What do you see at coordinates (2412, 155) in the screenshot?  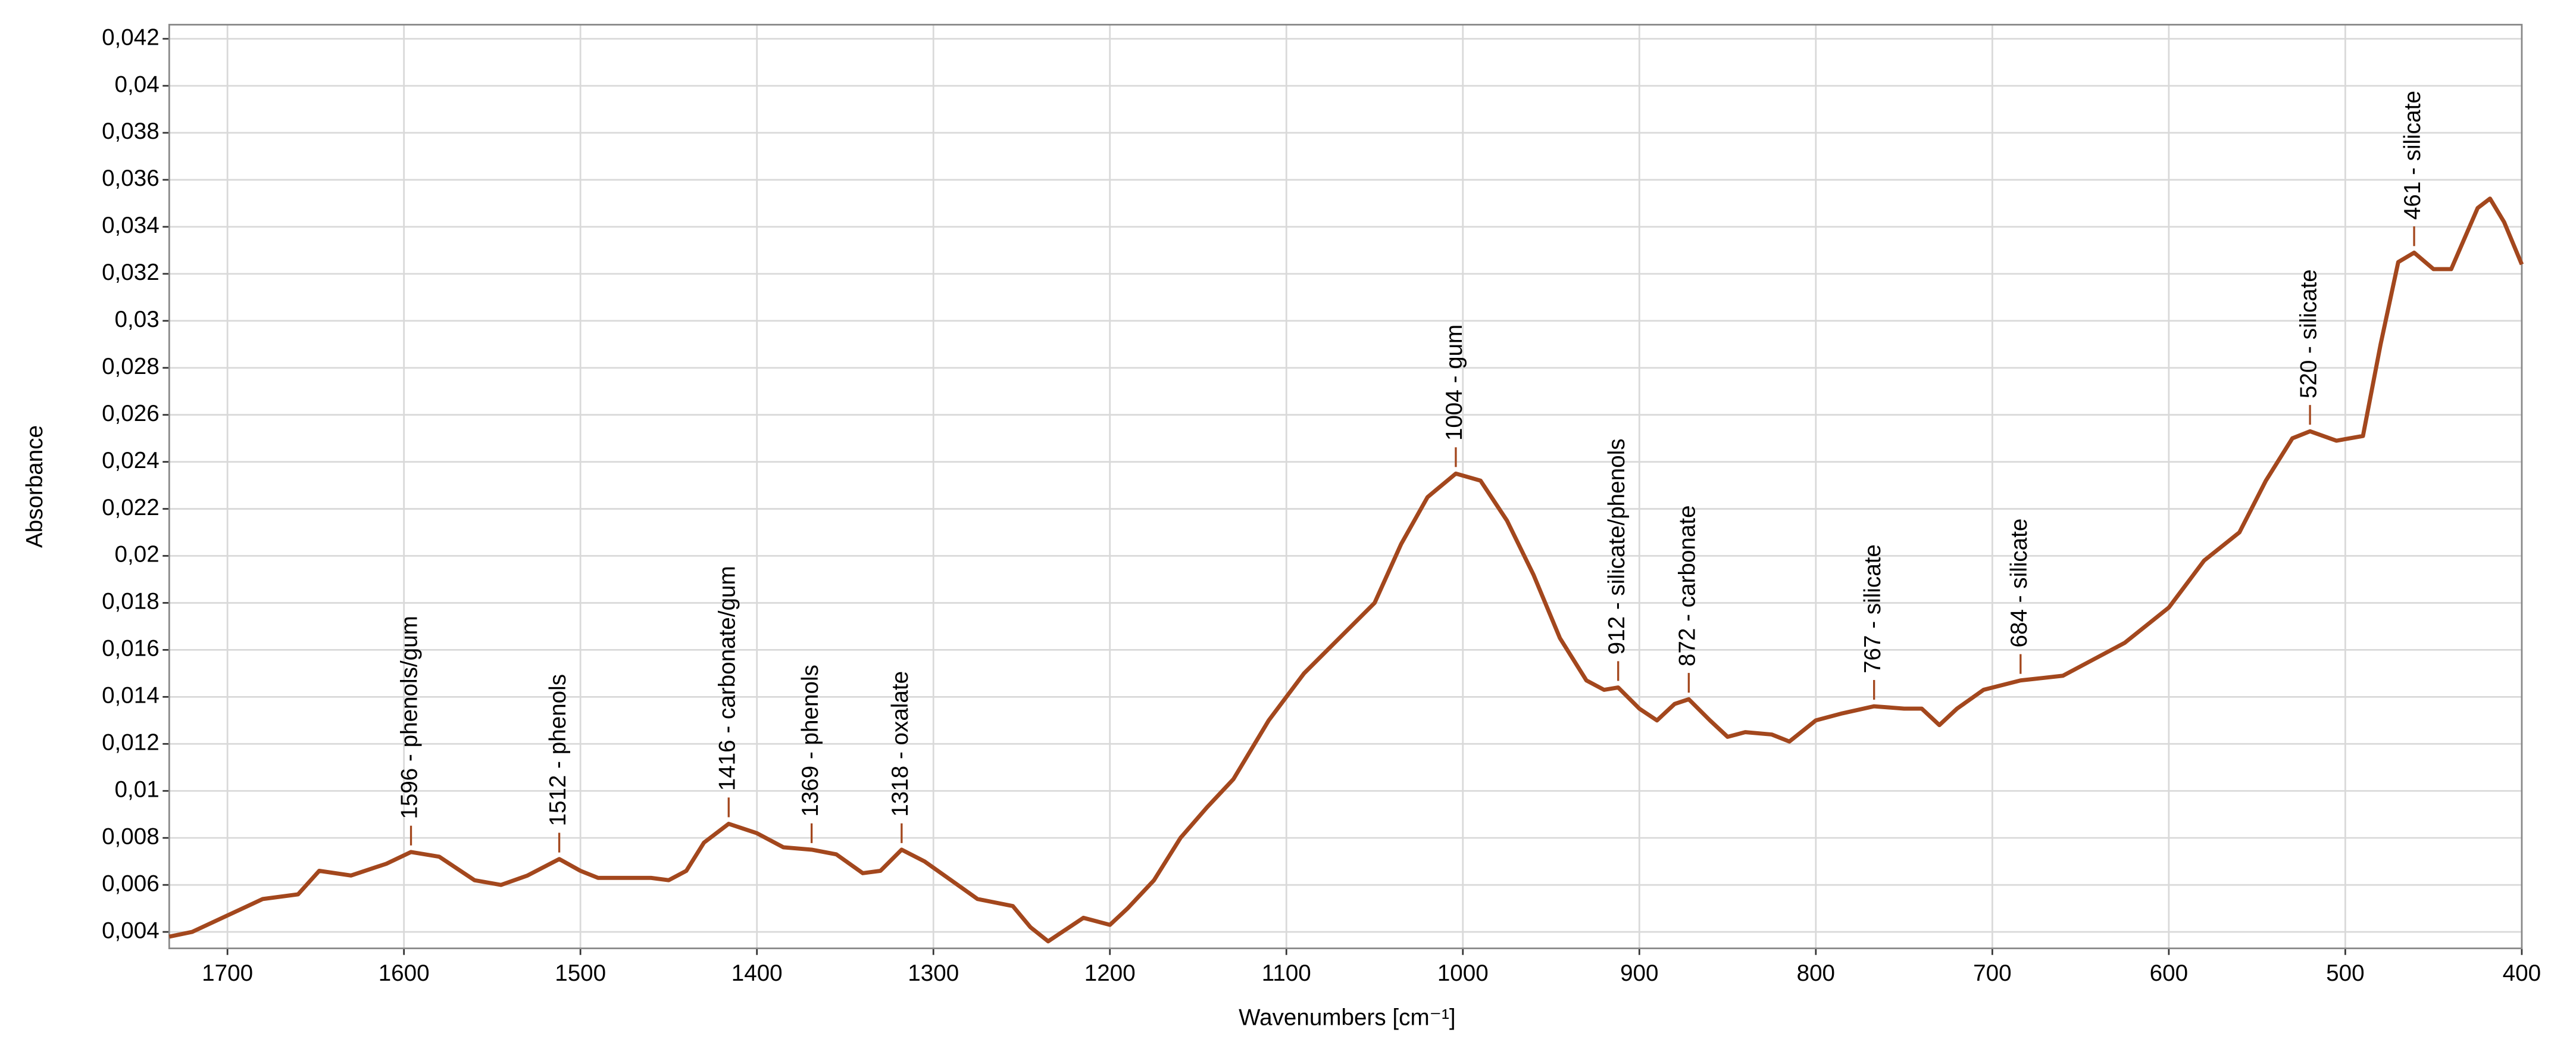 I see `annotation-label: 461 - silicate` at bounding box center [2412, 155].